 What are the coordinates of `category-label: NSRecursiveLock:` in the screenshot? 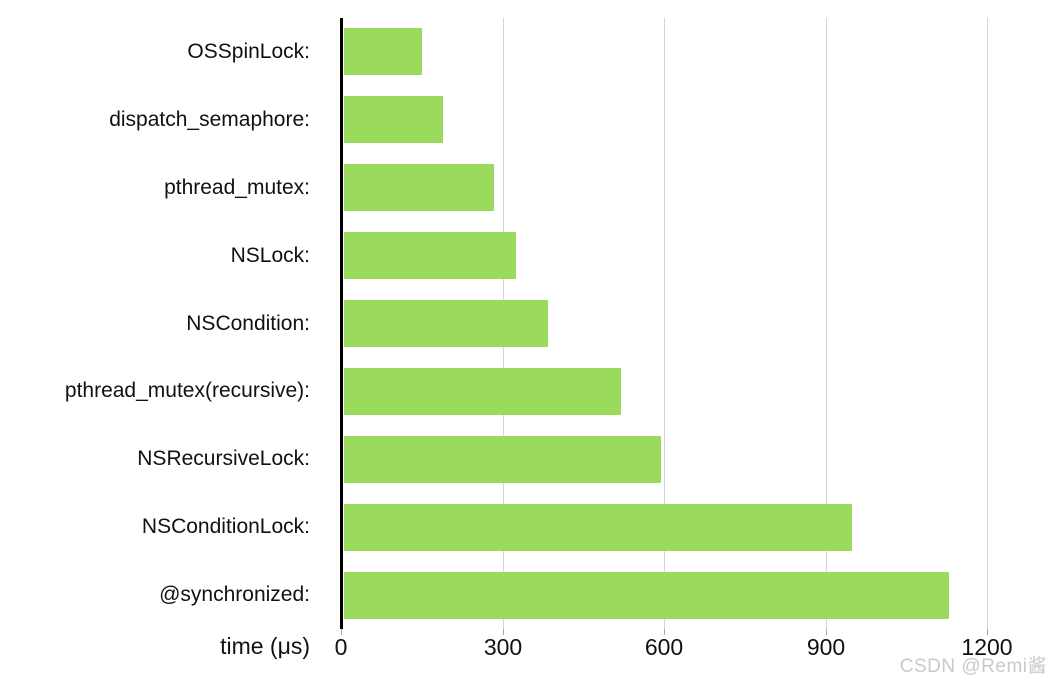 It's located at (223, 459).